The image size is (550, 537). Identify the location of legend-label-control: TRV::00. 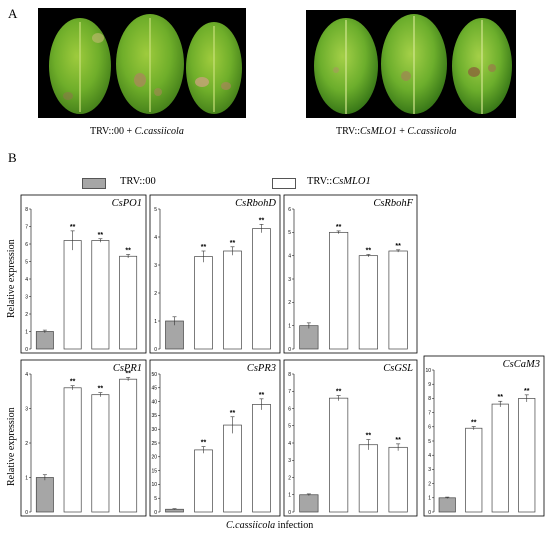
(138, 181).